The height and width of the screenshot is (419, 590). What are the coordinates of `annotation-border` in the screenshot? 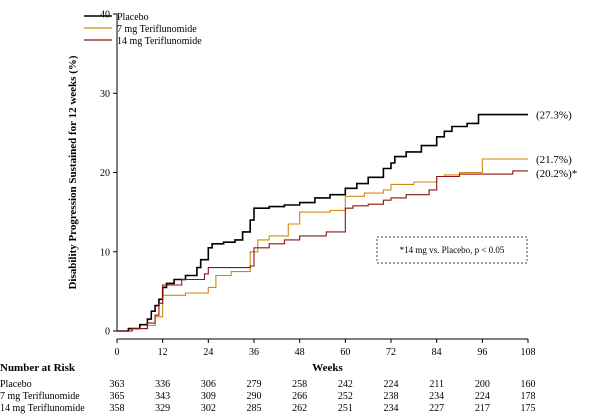 It's located at (452, 250).